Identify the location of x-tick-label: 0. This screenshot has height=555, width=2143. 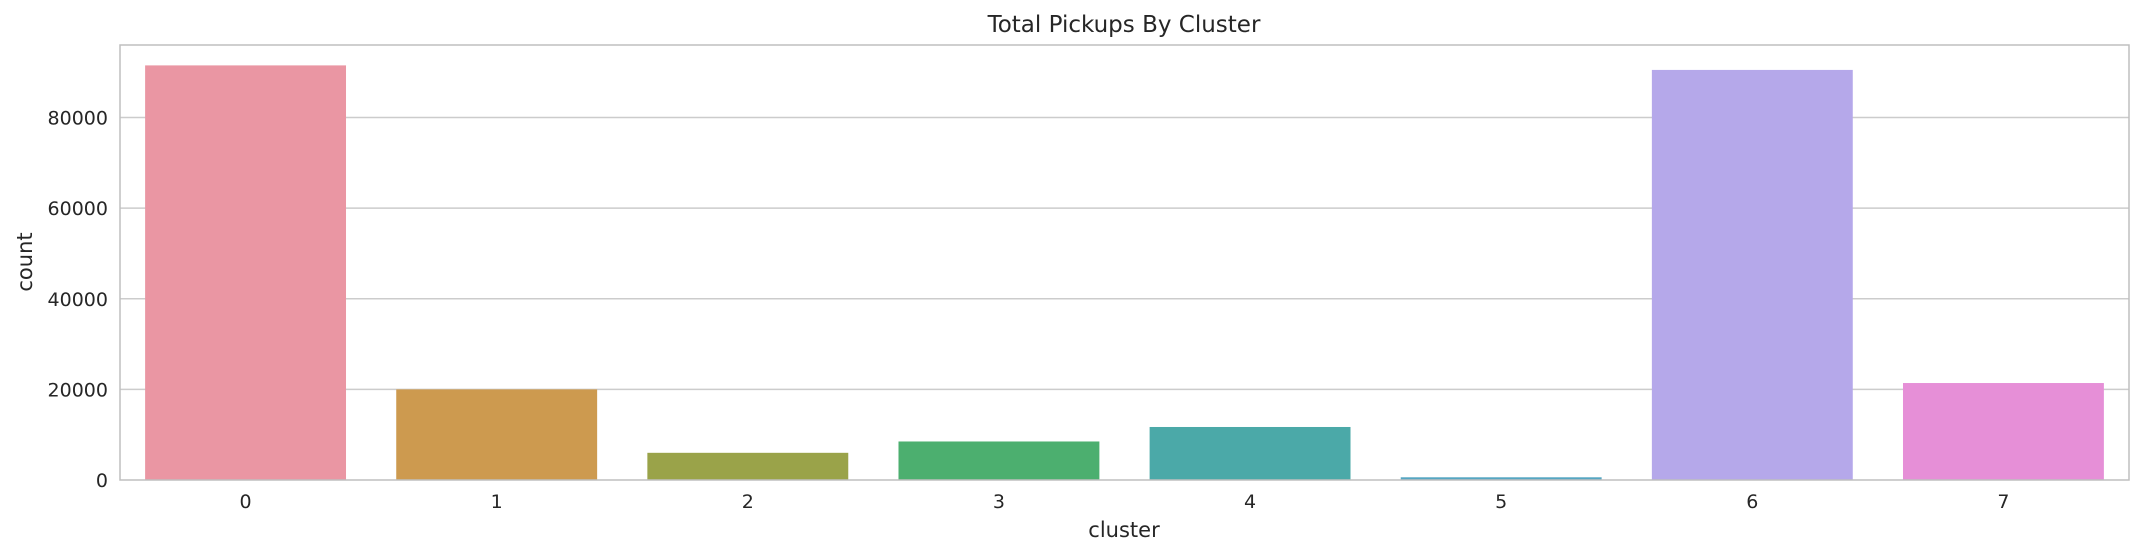
(246, 502).